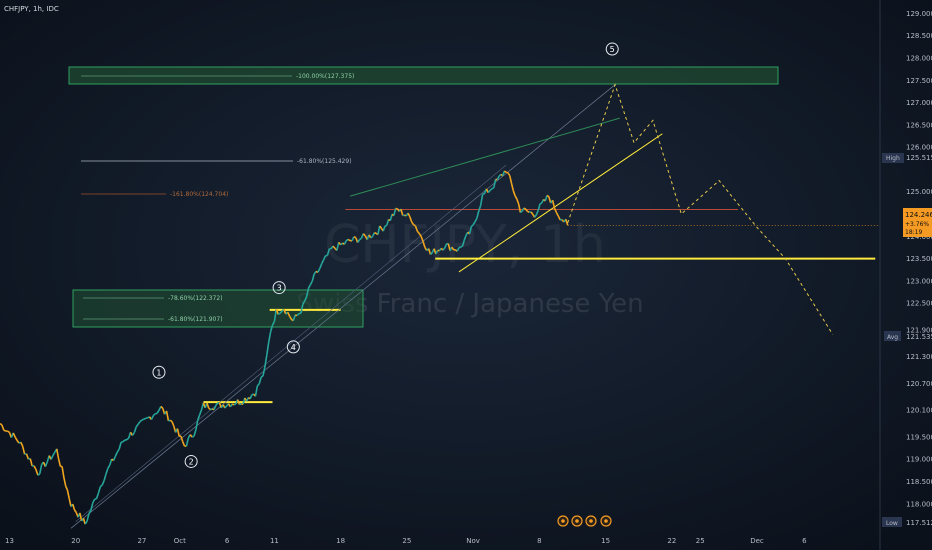  What do you see at coordinates (75, 541) in the screenshot?
I see `x-tick-label: 20` at bounding box center [75, 541].